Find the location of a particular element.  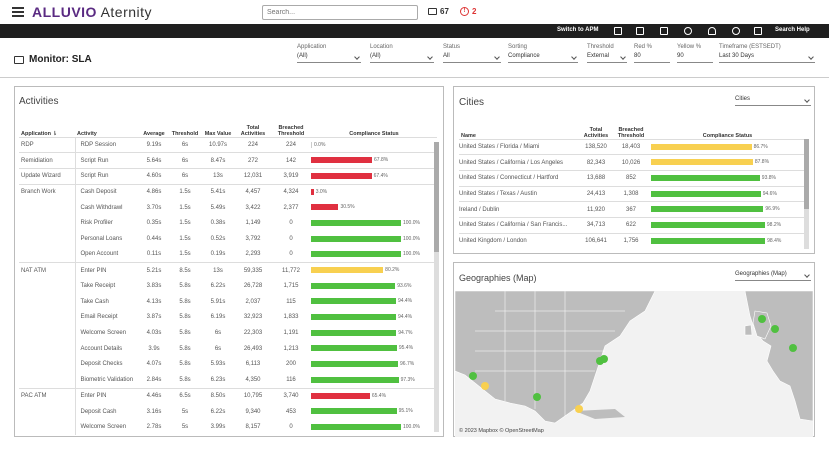

share-icon is located at coordinates (664, 31).